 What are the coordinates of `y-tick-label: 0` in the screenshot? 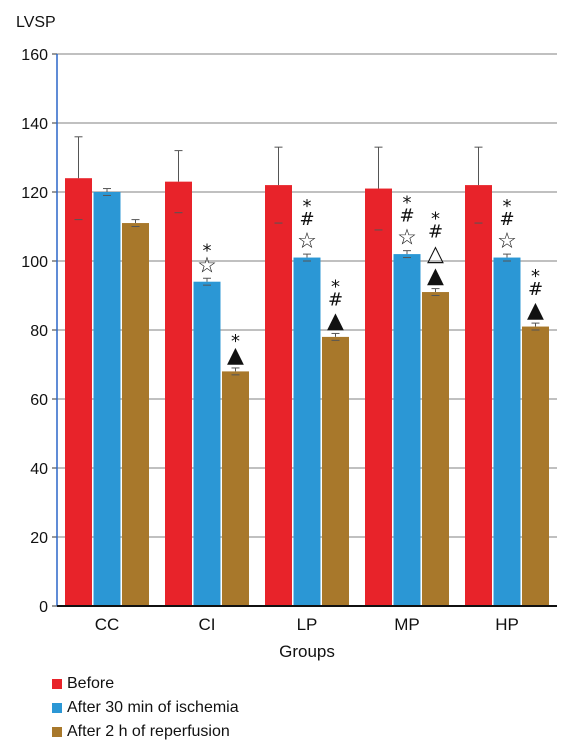 It's located at (43, 607).